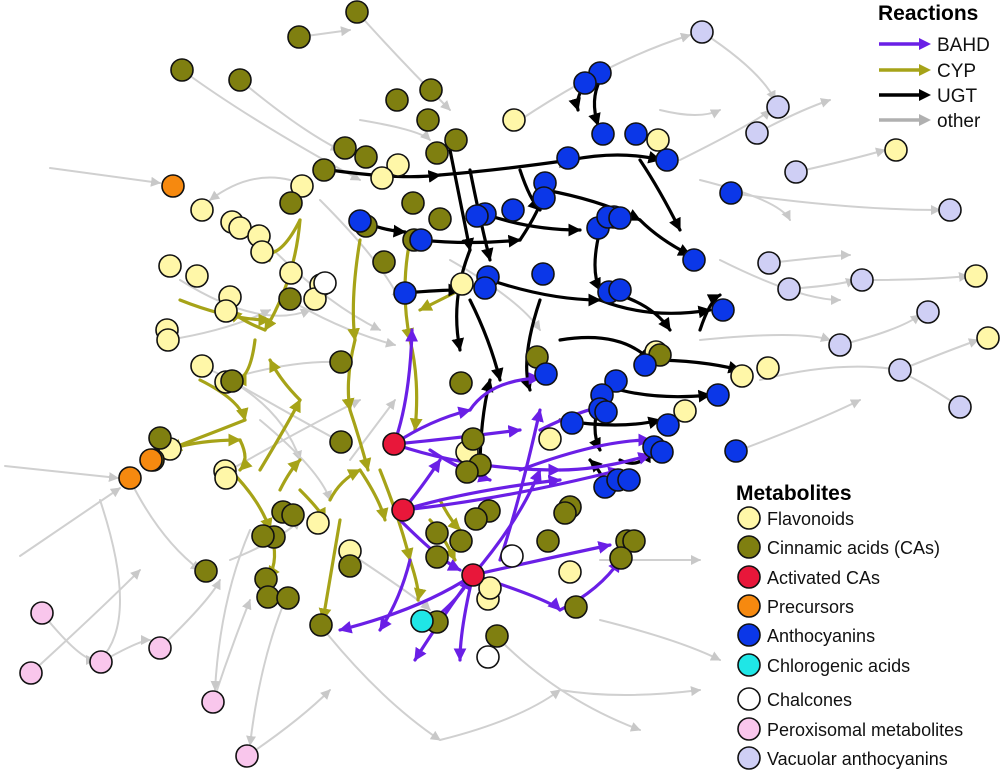 The image size is (1000, 772). I want to click on activated-cas-swatch, so click(749, 577).